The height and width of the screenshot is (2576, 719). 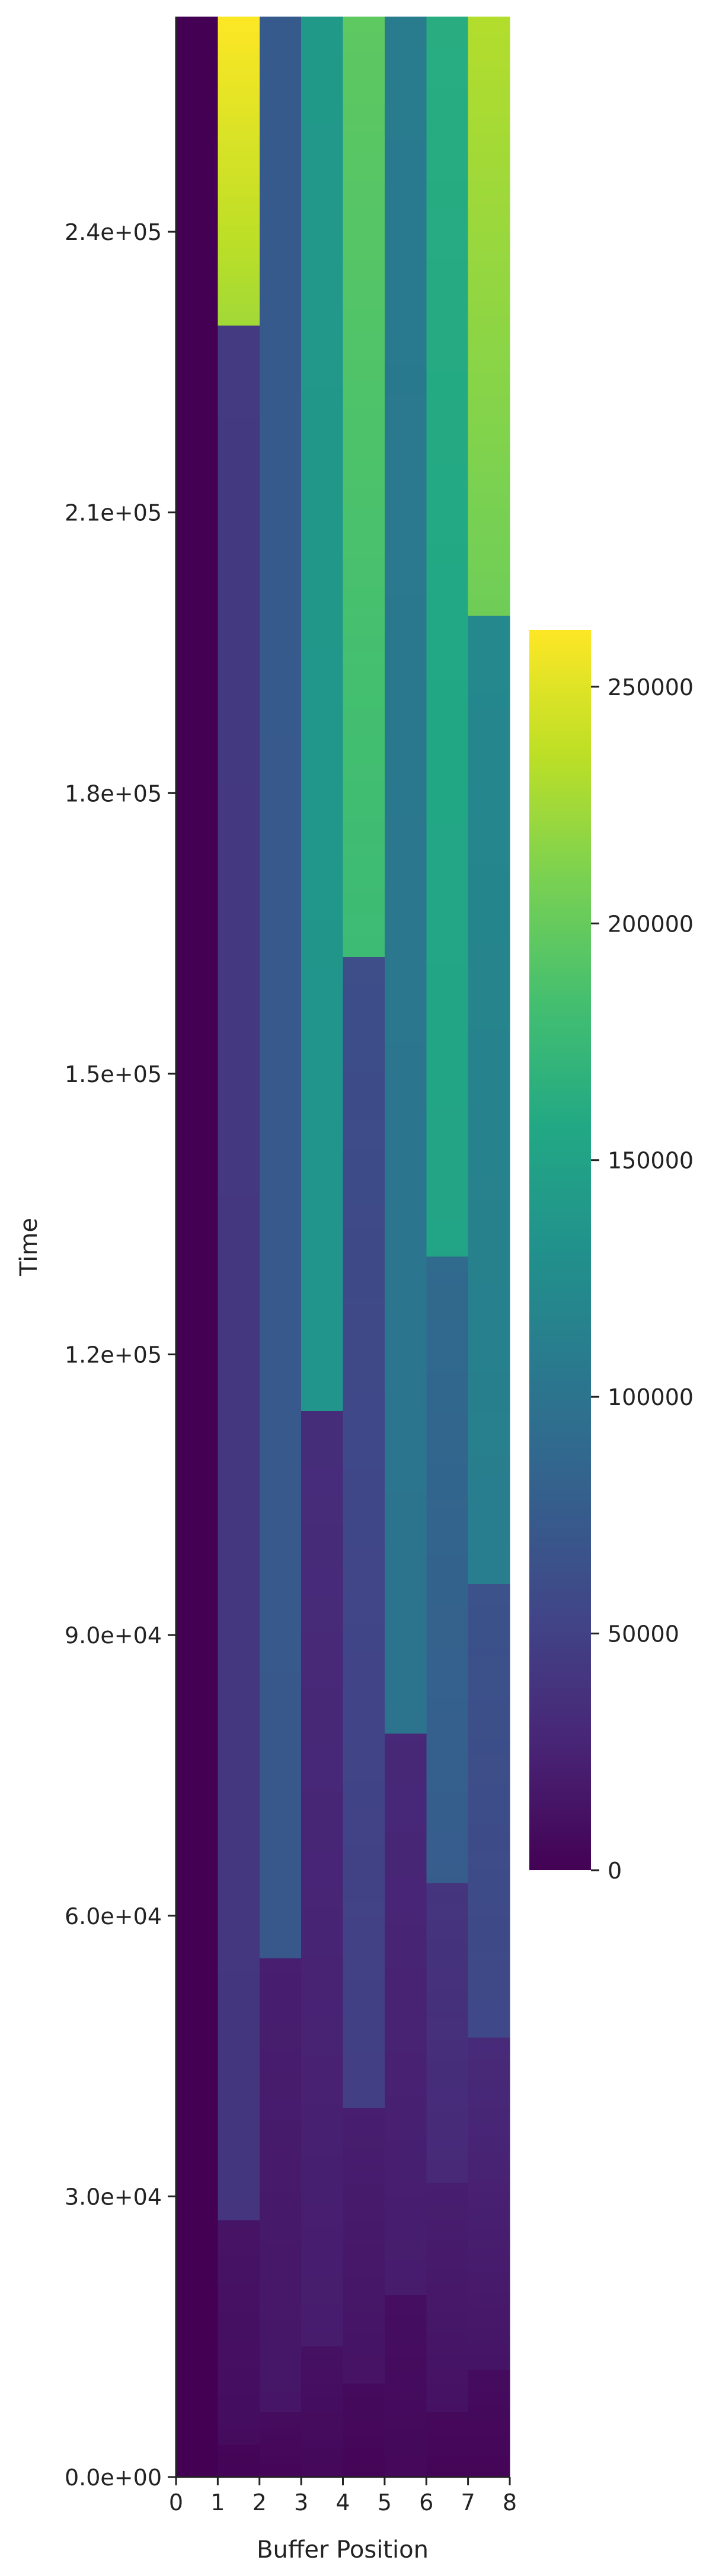 I want to click on x-tick-label: 2, so click(x=260, y=2502).